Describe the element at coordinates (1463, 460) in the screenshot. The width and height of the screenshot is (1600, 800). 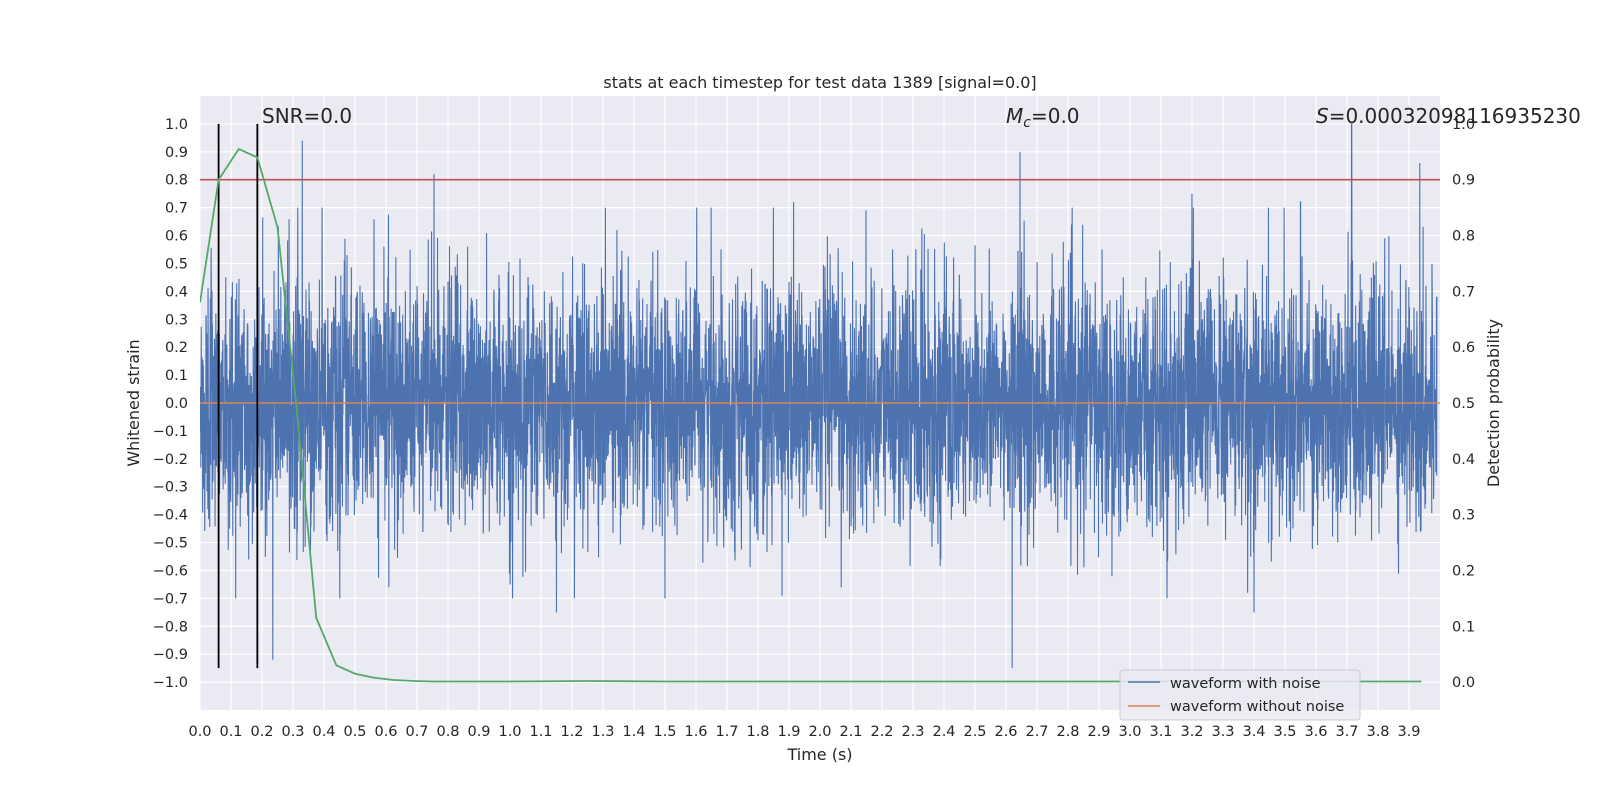
I see `y2-tick-label: 0.4` at that location.